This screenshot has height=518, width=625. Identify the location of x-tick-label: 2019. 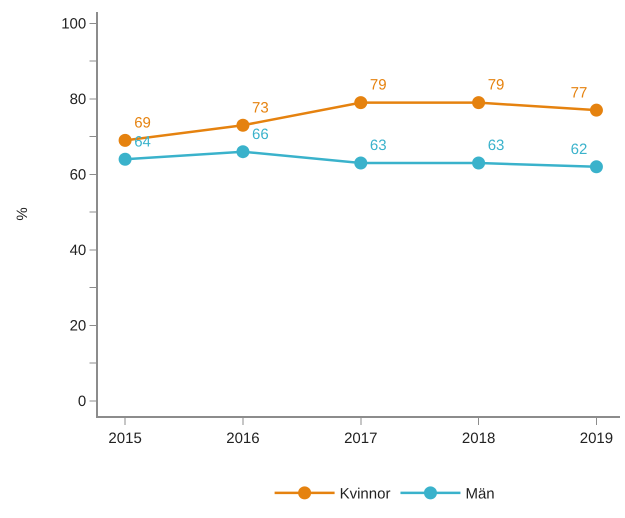
(597, 438).